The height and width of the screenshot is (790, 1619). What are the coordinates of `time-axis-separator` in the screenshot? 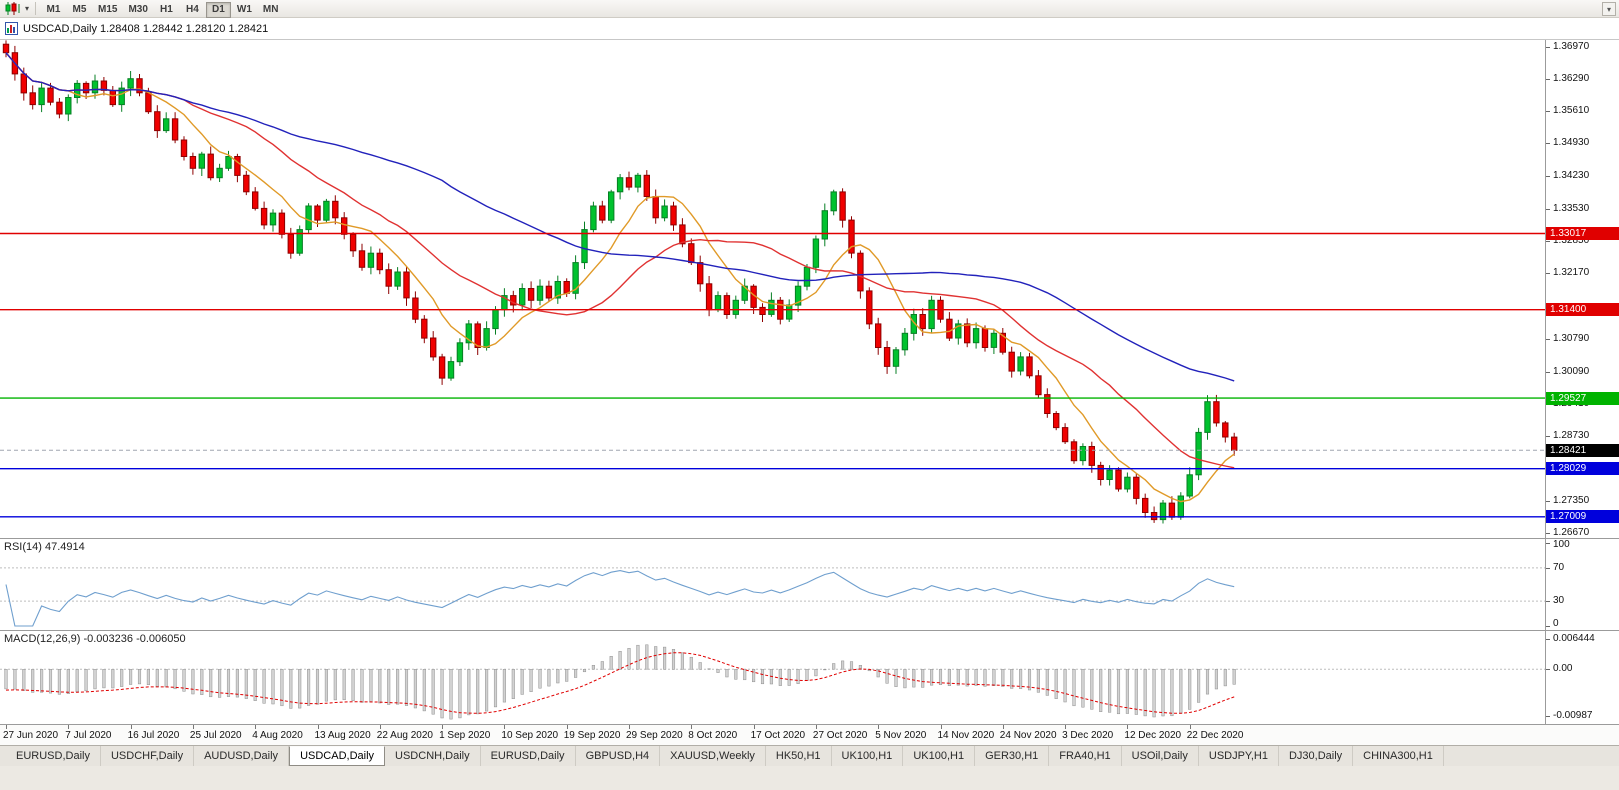 It's located at (809, 724).